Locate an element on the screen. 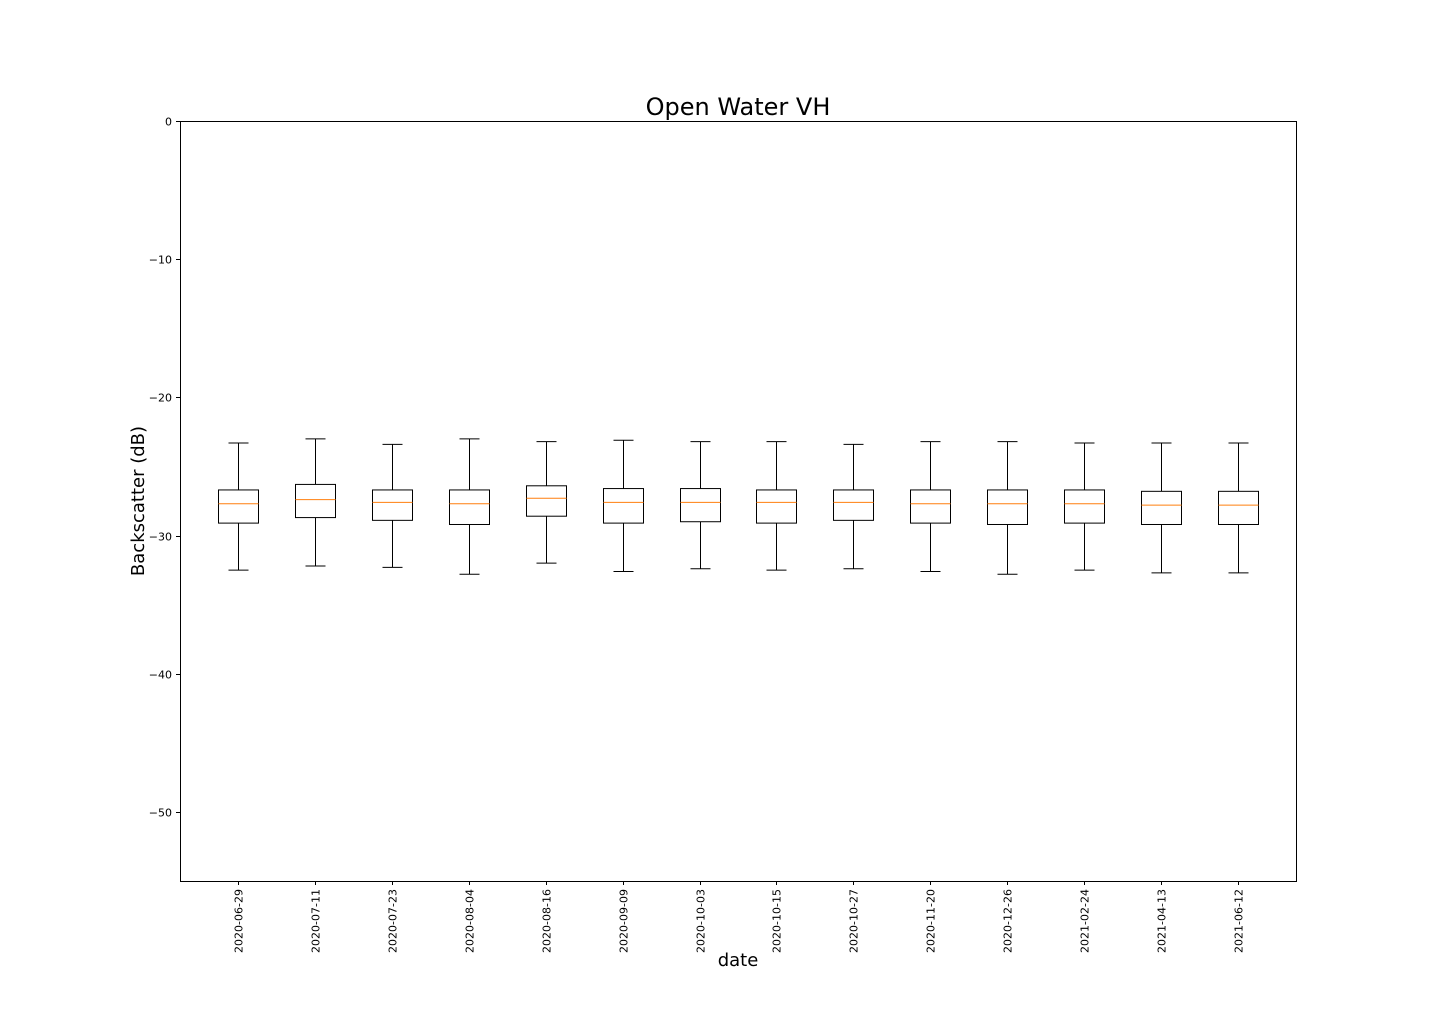 This screenshot has height=1012, width=1440. y-tick-label: −20 is located at coordinates (160, 398).